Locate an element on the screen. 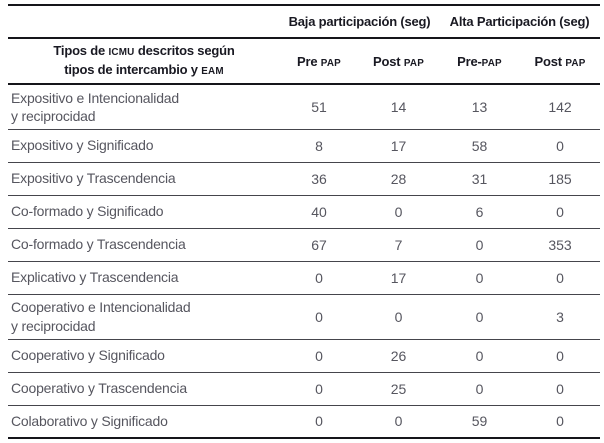 Image resolution: width=604 pixels, height=443 pixels. cell-value: 25 is located at coordinates (398, 388).